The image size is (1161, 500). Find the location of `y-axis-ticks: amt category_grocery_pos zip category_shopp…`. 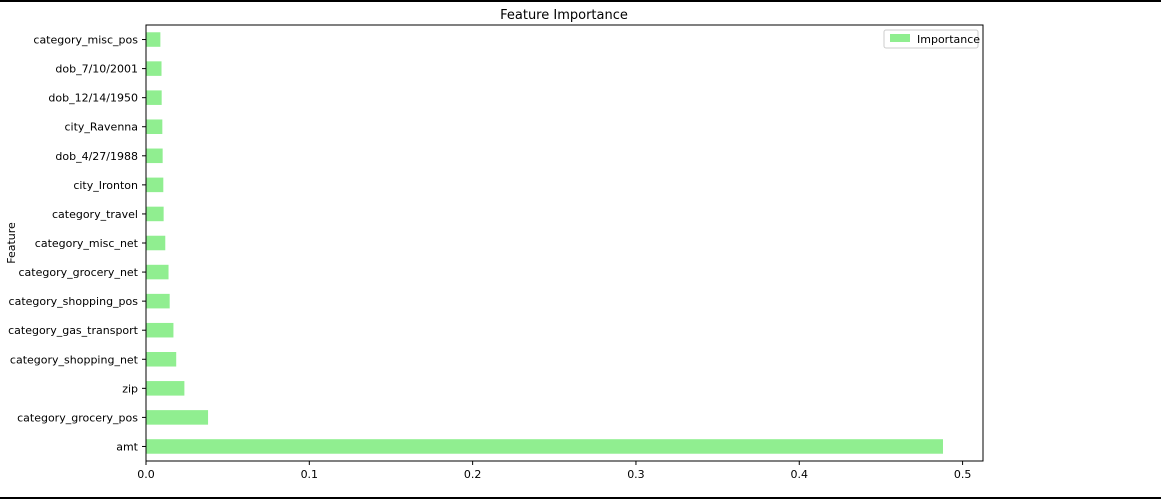

y-axis-ticks: amt category_grocery_pos zip category_shopp… is located at coordinates (77, 243).